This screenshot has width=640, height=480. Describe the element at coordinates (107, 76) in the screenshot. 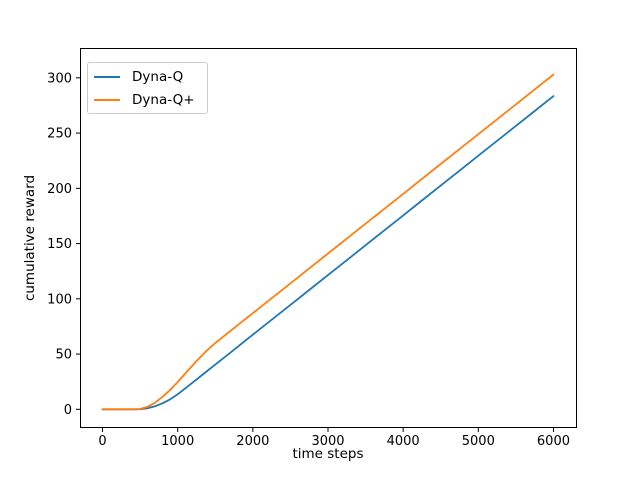

I see `legend-line-sample-dyna-q` at that location.